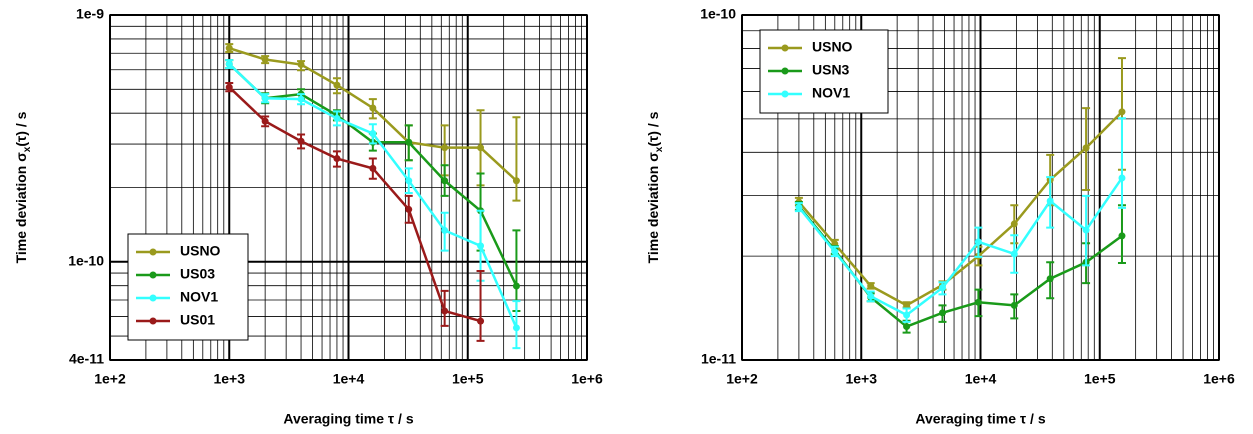 The image size is (1253, 434). What do you see at coordinates (86, 359) in the screenshot?
I see `y-tick-label: 4e-11` at bounding box center [86, 359].